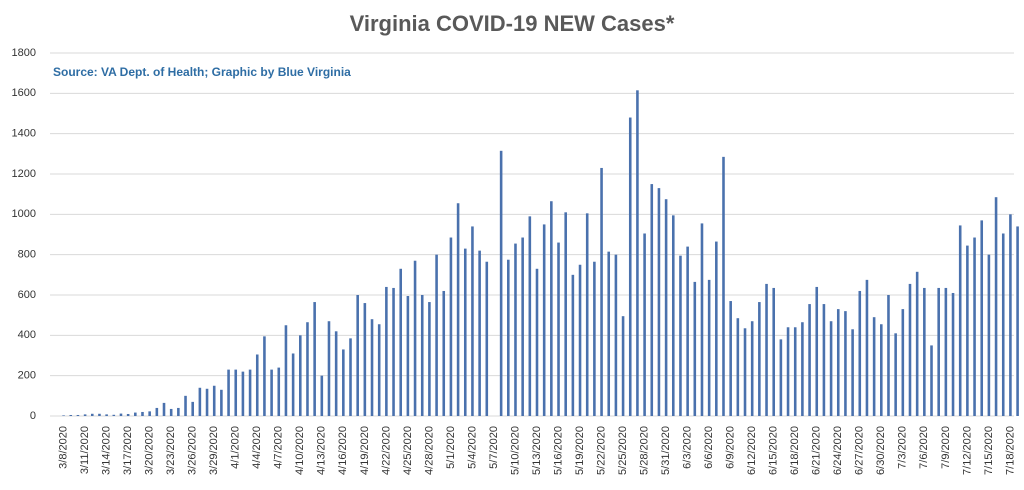  Describe the element at coordinates (731, 447) in the screenshot. I see `x-tick-label: 6/9/2020` at that location.